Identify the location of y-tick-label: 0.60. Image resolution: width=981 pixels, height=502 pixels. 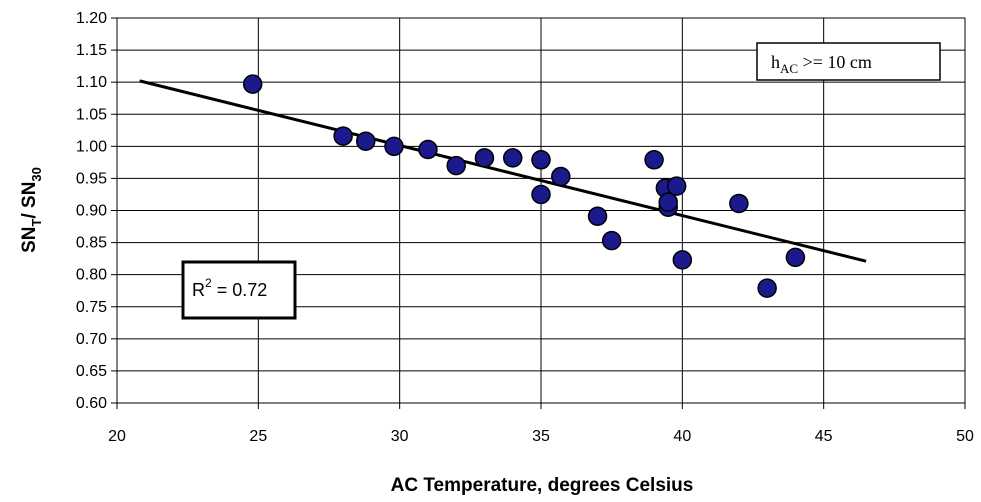
(91, 403).